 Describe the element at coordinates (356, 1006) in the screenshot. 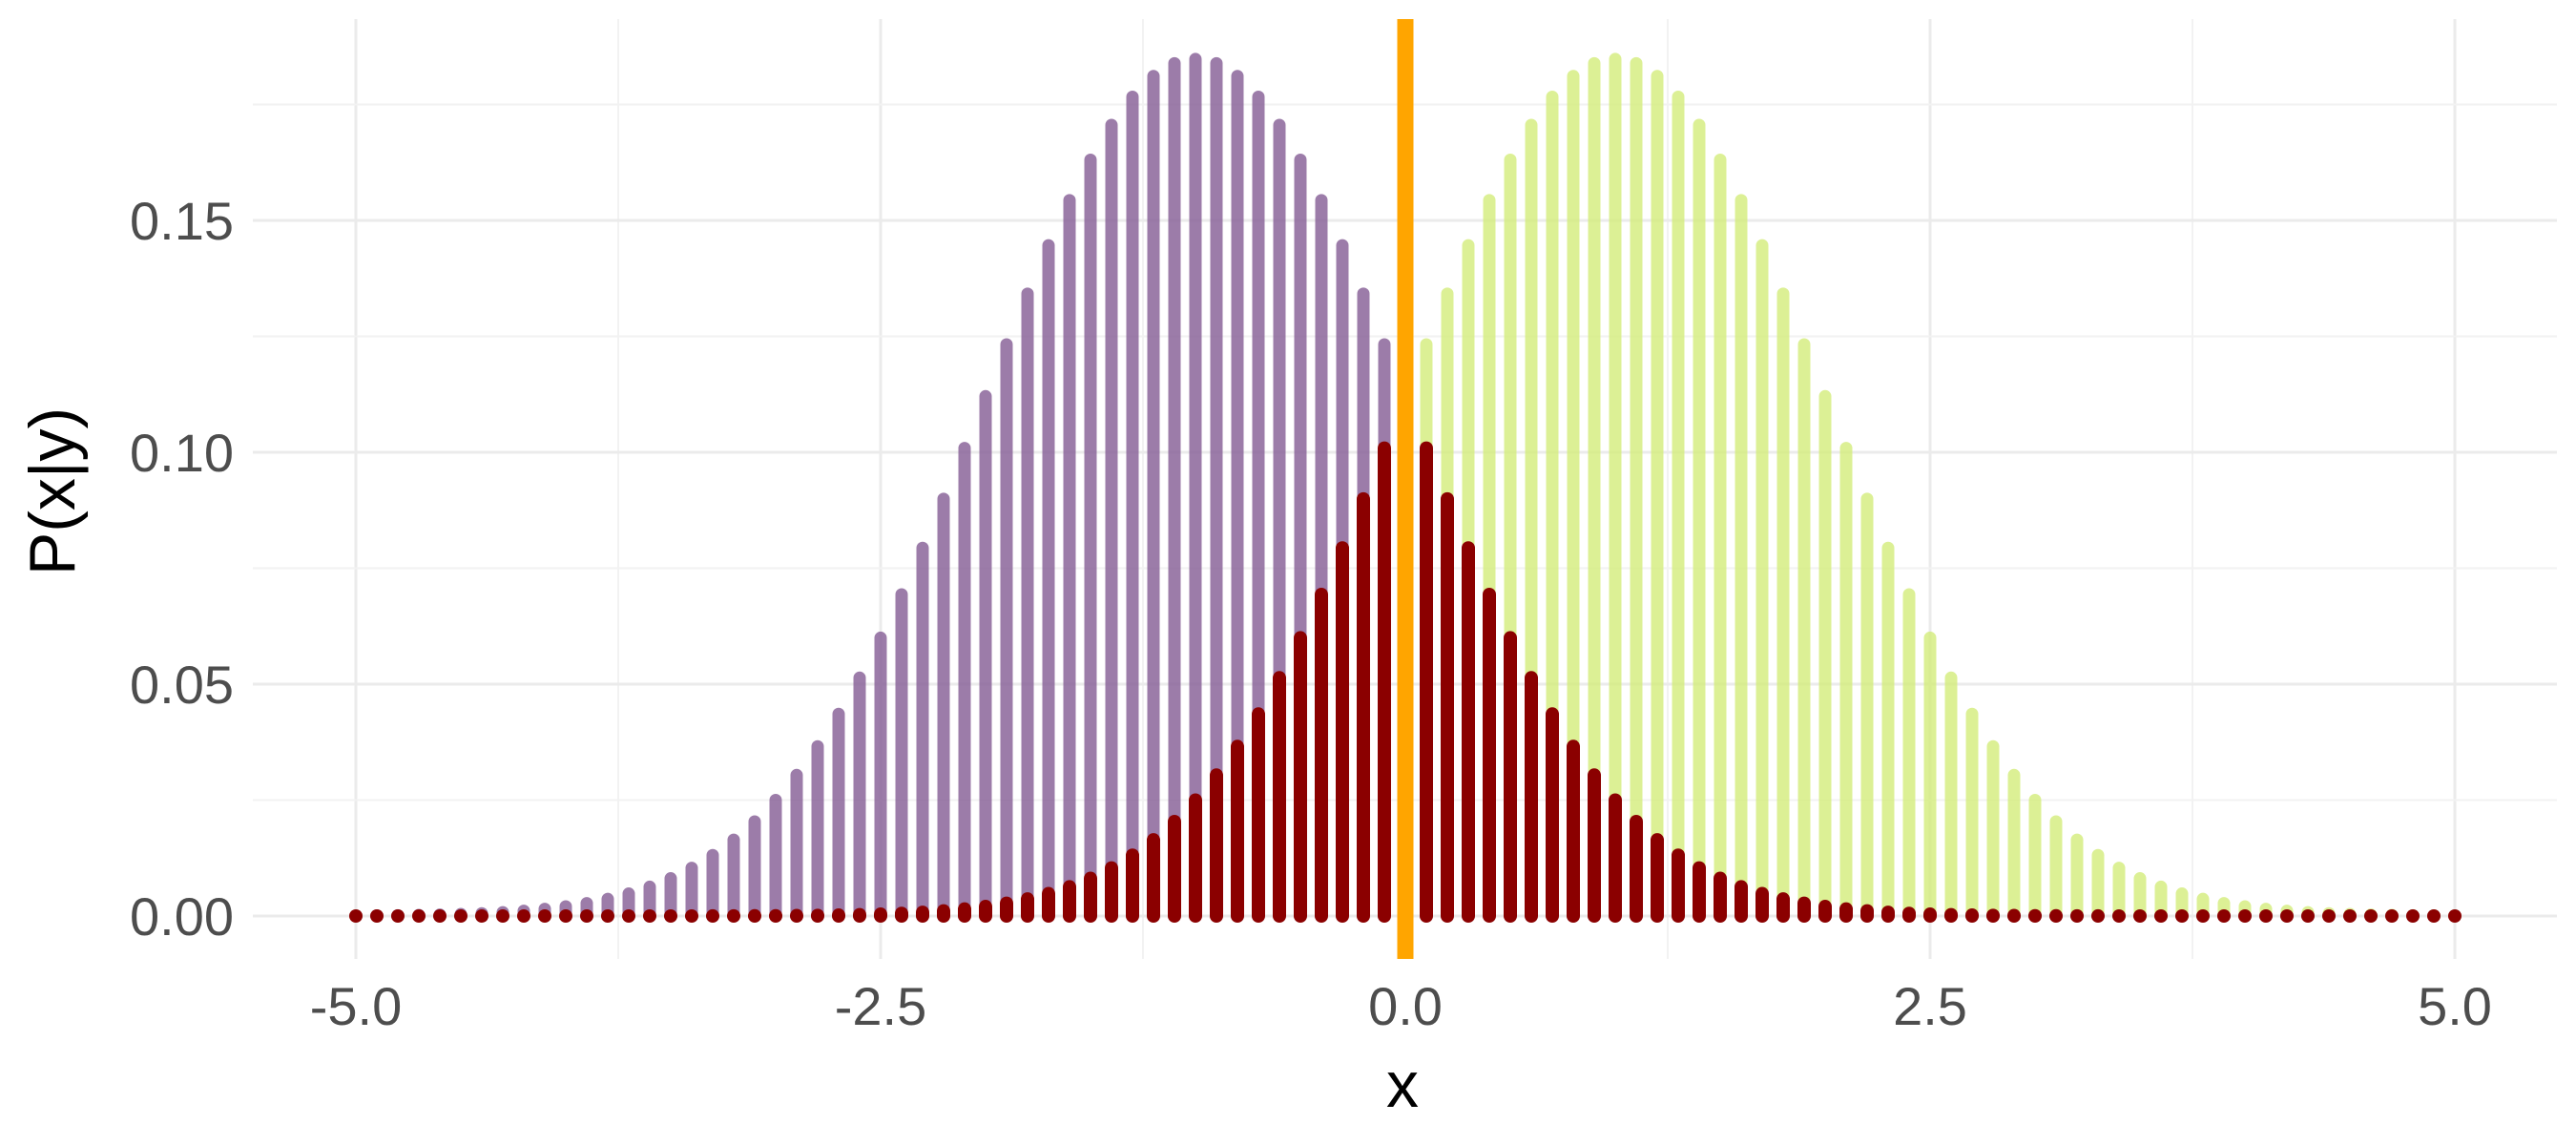

I see `x-tick-label-0: -5.0` at that location.